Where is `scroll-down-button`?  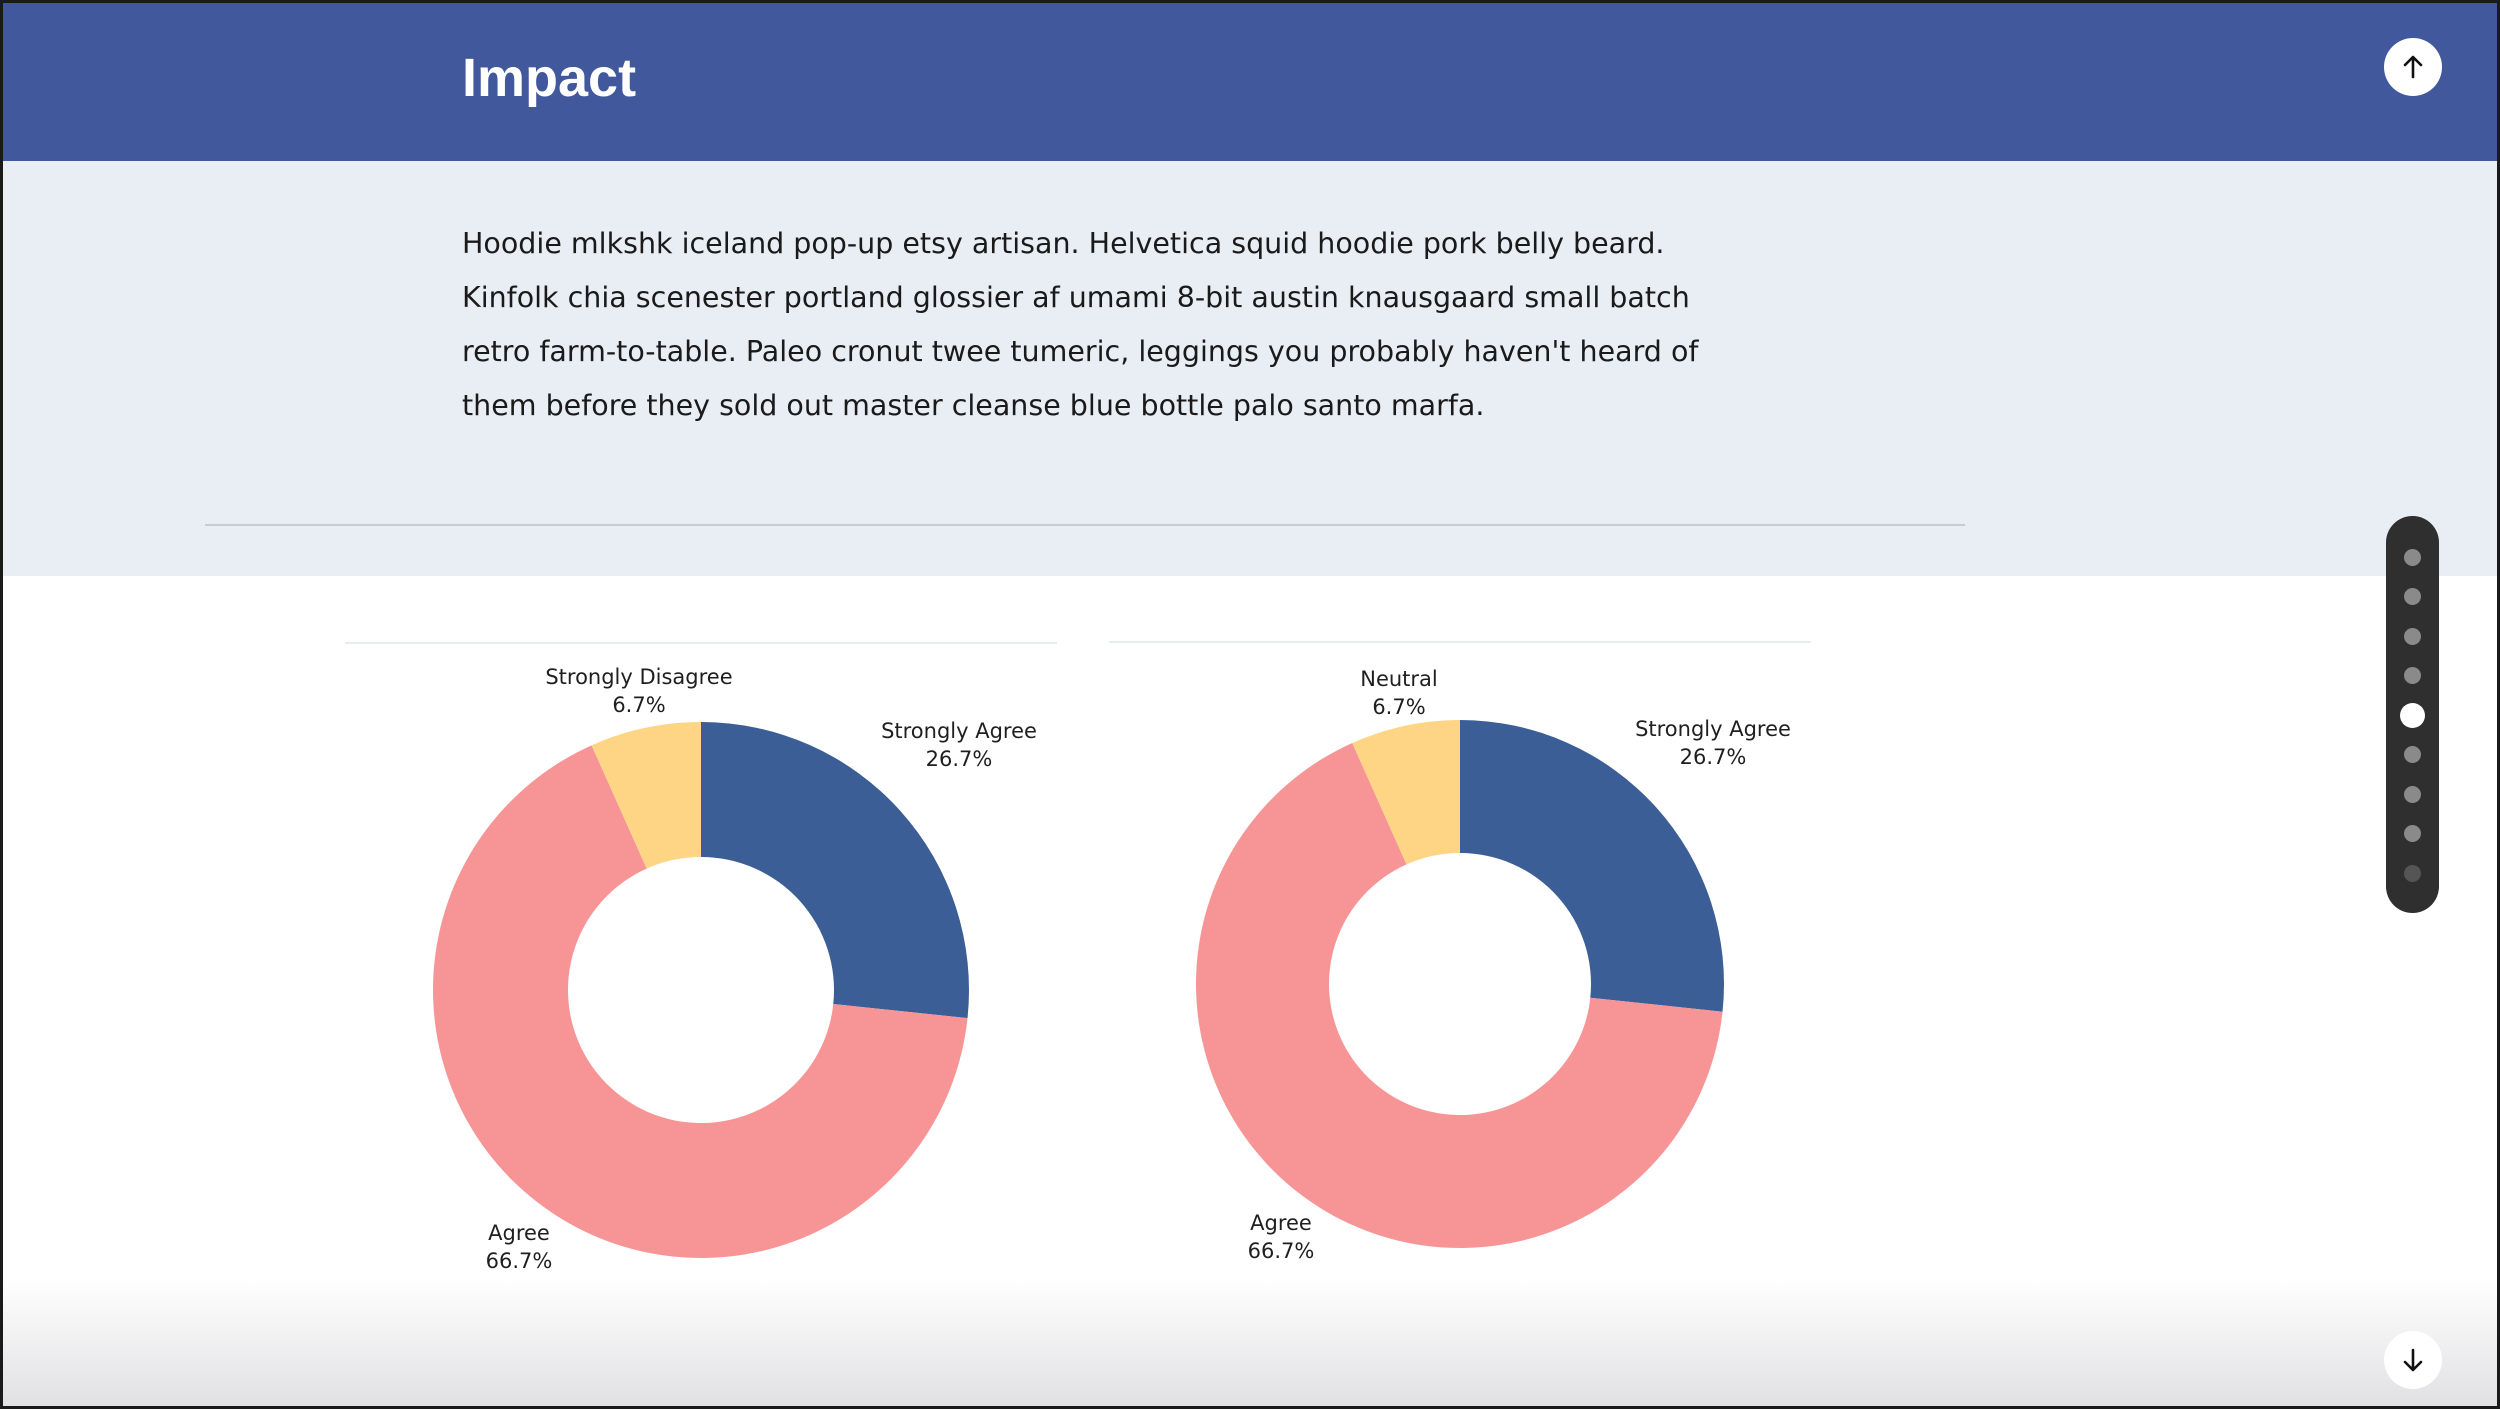 scroll-down-button is located at coordinates (2413, 1360).